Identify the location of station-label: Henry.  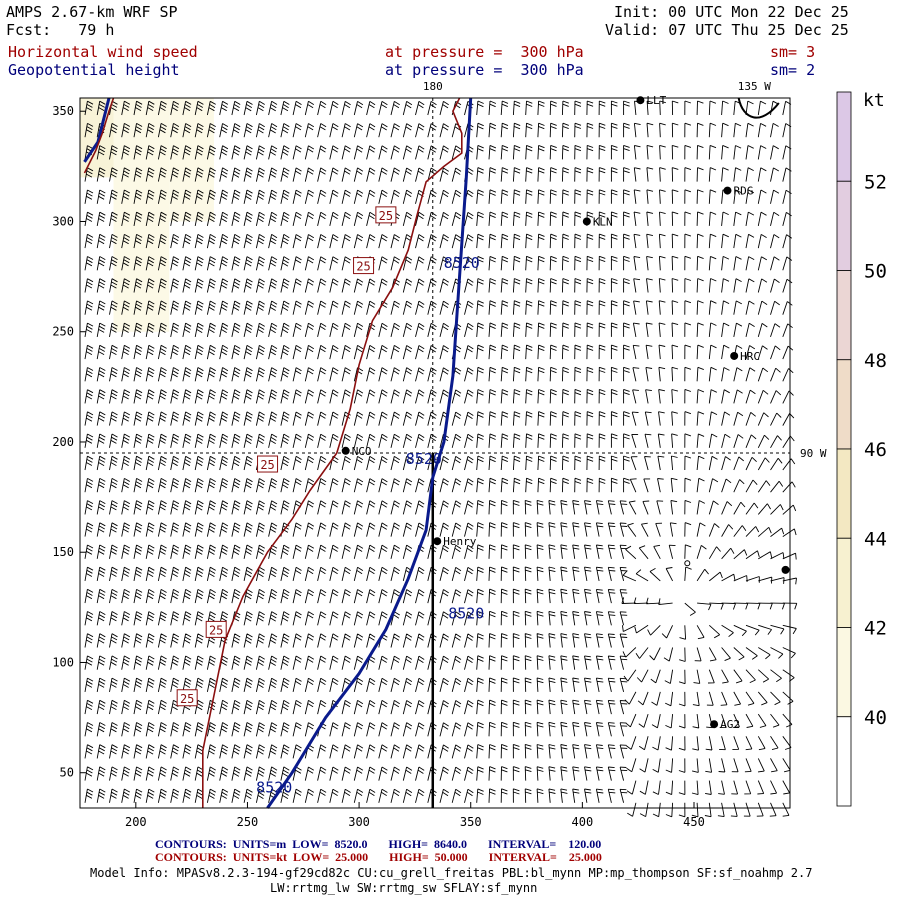
(459, 541).